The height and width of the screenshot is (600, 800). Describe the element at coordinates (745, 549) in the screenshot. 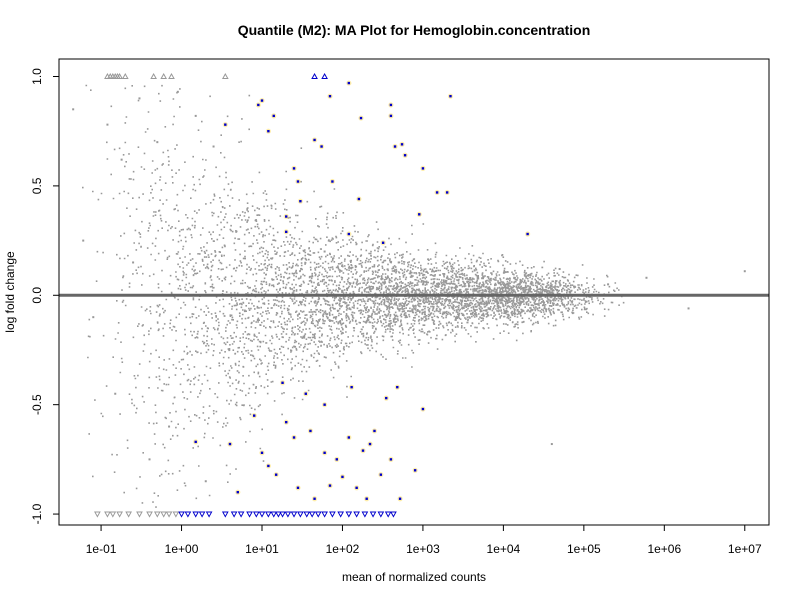

I see `x-tick-label: 1e+07` at that location.